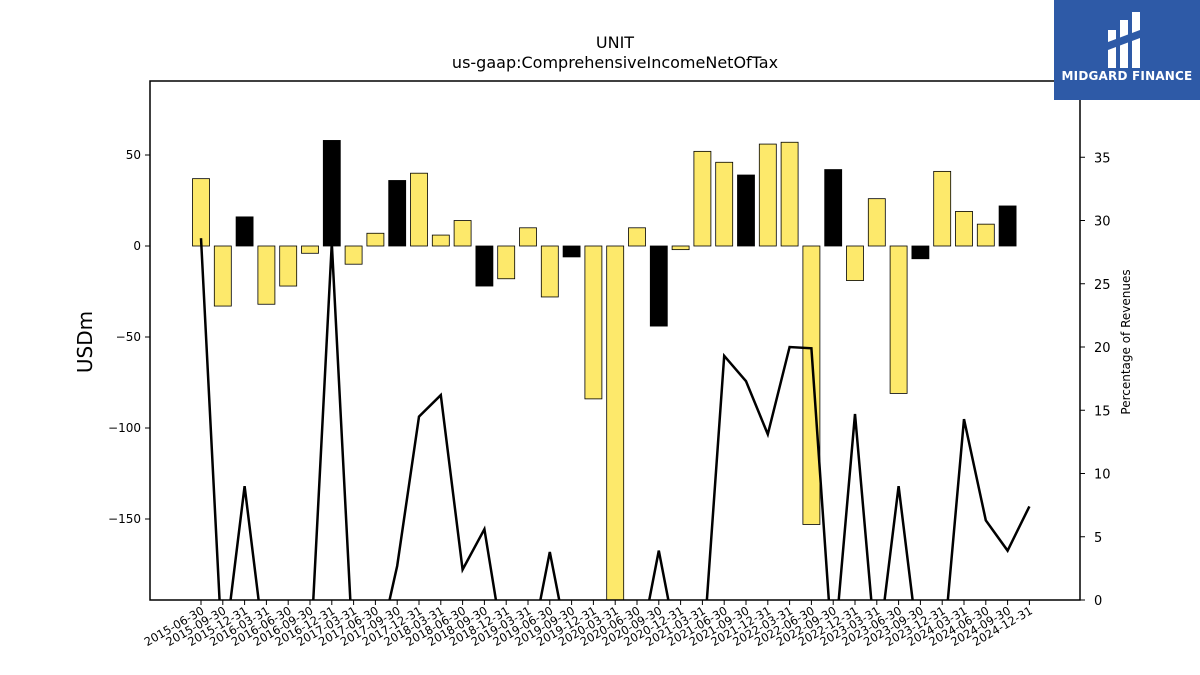  Describe the element at coordinates (137, 246) in the screenshot. I see `y-tick-label: 0` at that location.